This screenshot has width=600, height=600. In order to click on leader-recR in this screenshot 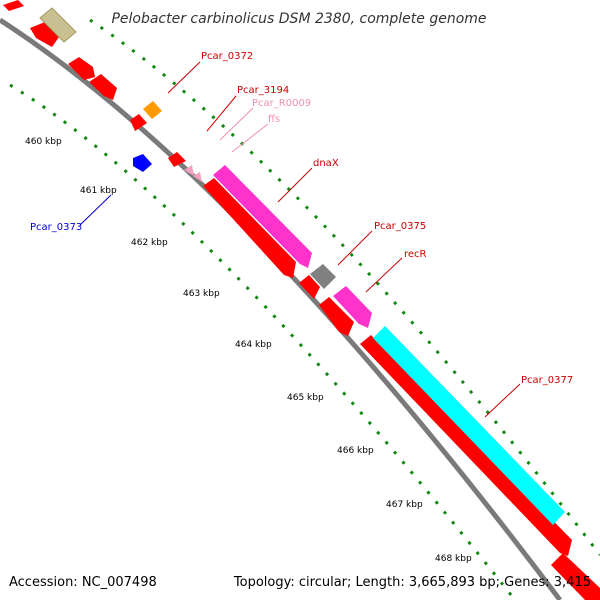, I will do `click(384, 275)`.